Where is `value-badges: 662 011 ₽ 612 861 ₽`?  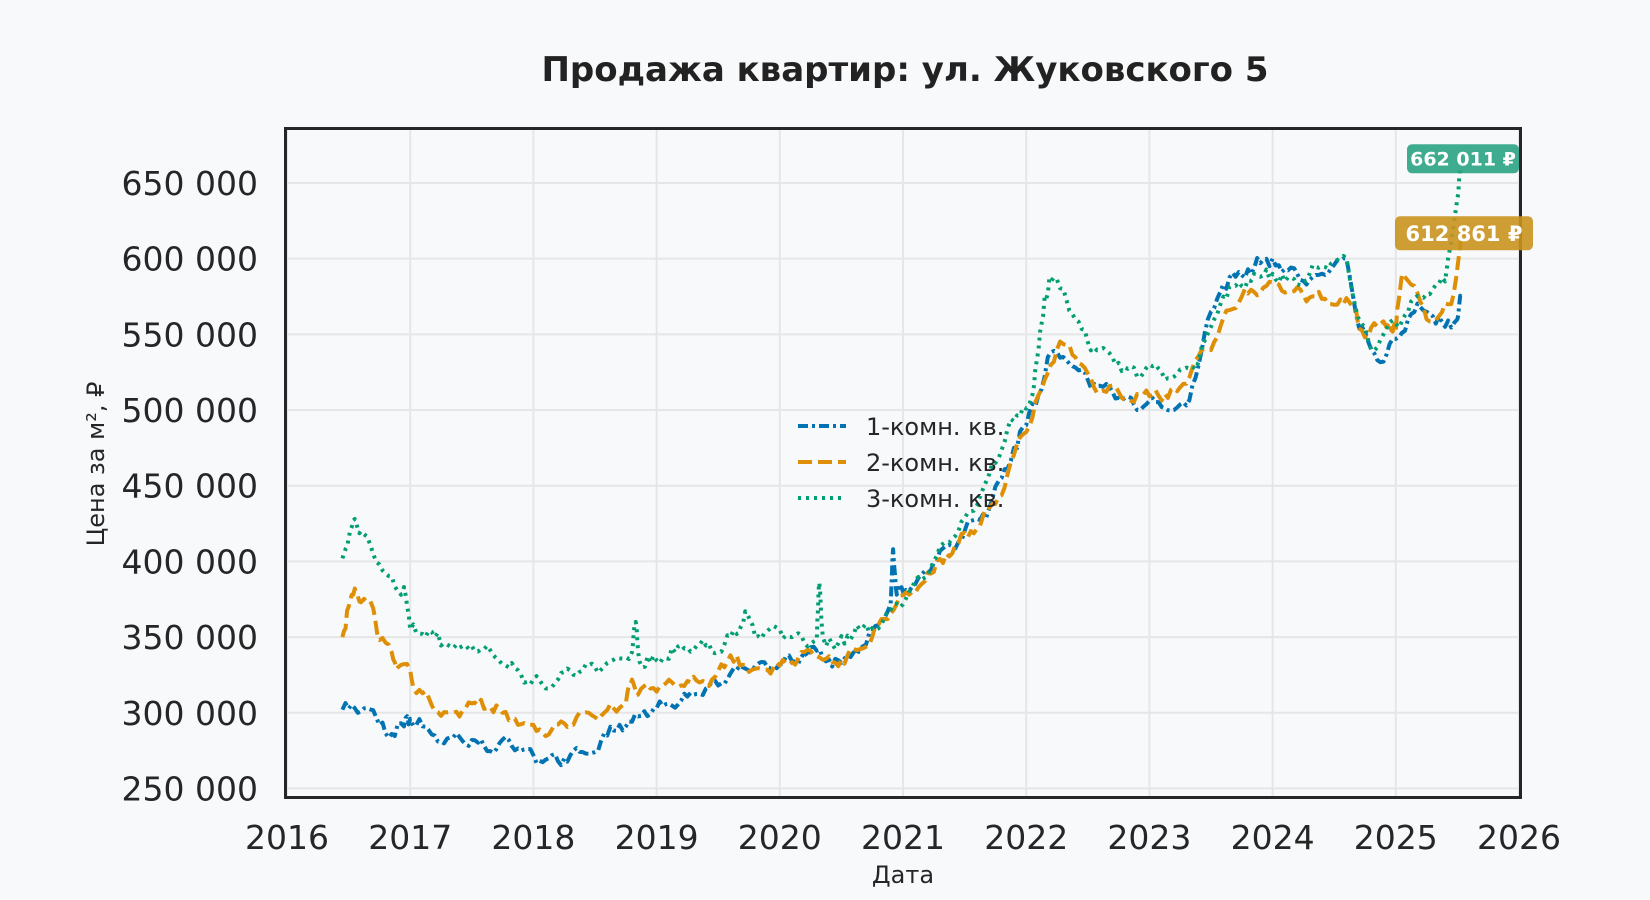 value-badges: 662 011 ₽ 612 861 ₽ is located at coordinates (1464, 197).